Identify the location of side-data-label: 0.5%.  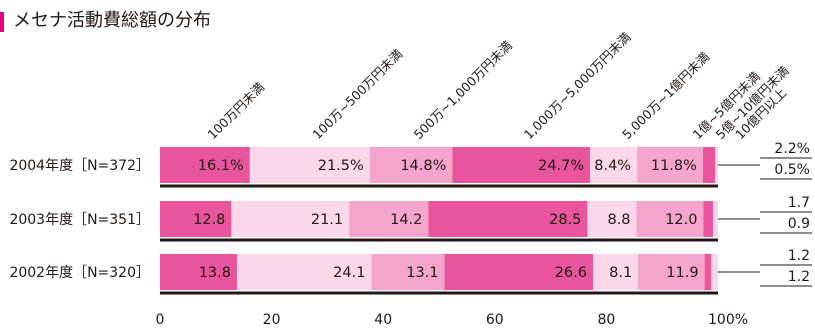
(792, 170).